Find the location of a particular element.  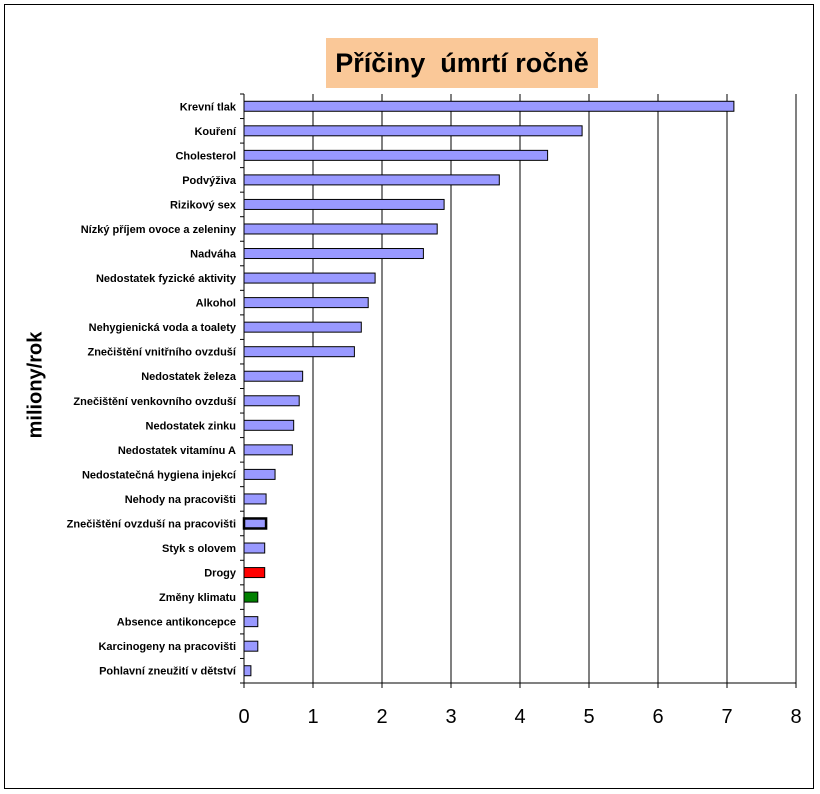

x-tick-label: 7 is located at coordinates (726, 717).